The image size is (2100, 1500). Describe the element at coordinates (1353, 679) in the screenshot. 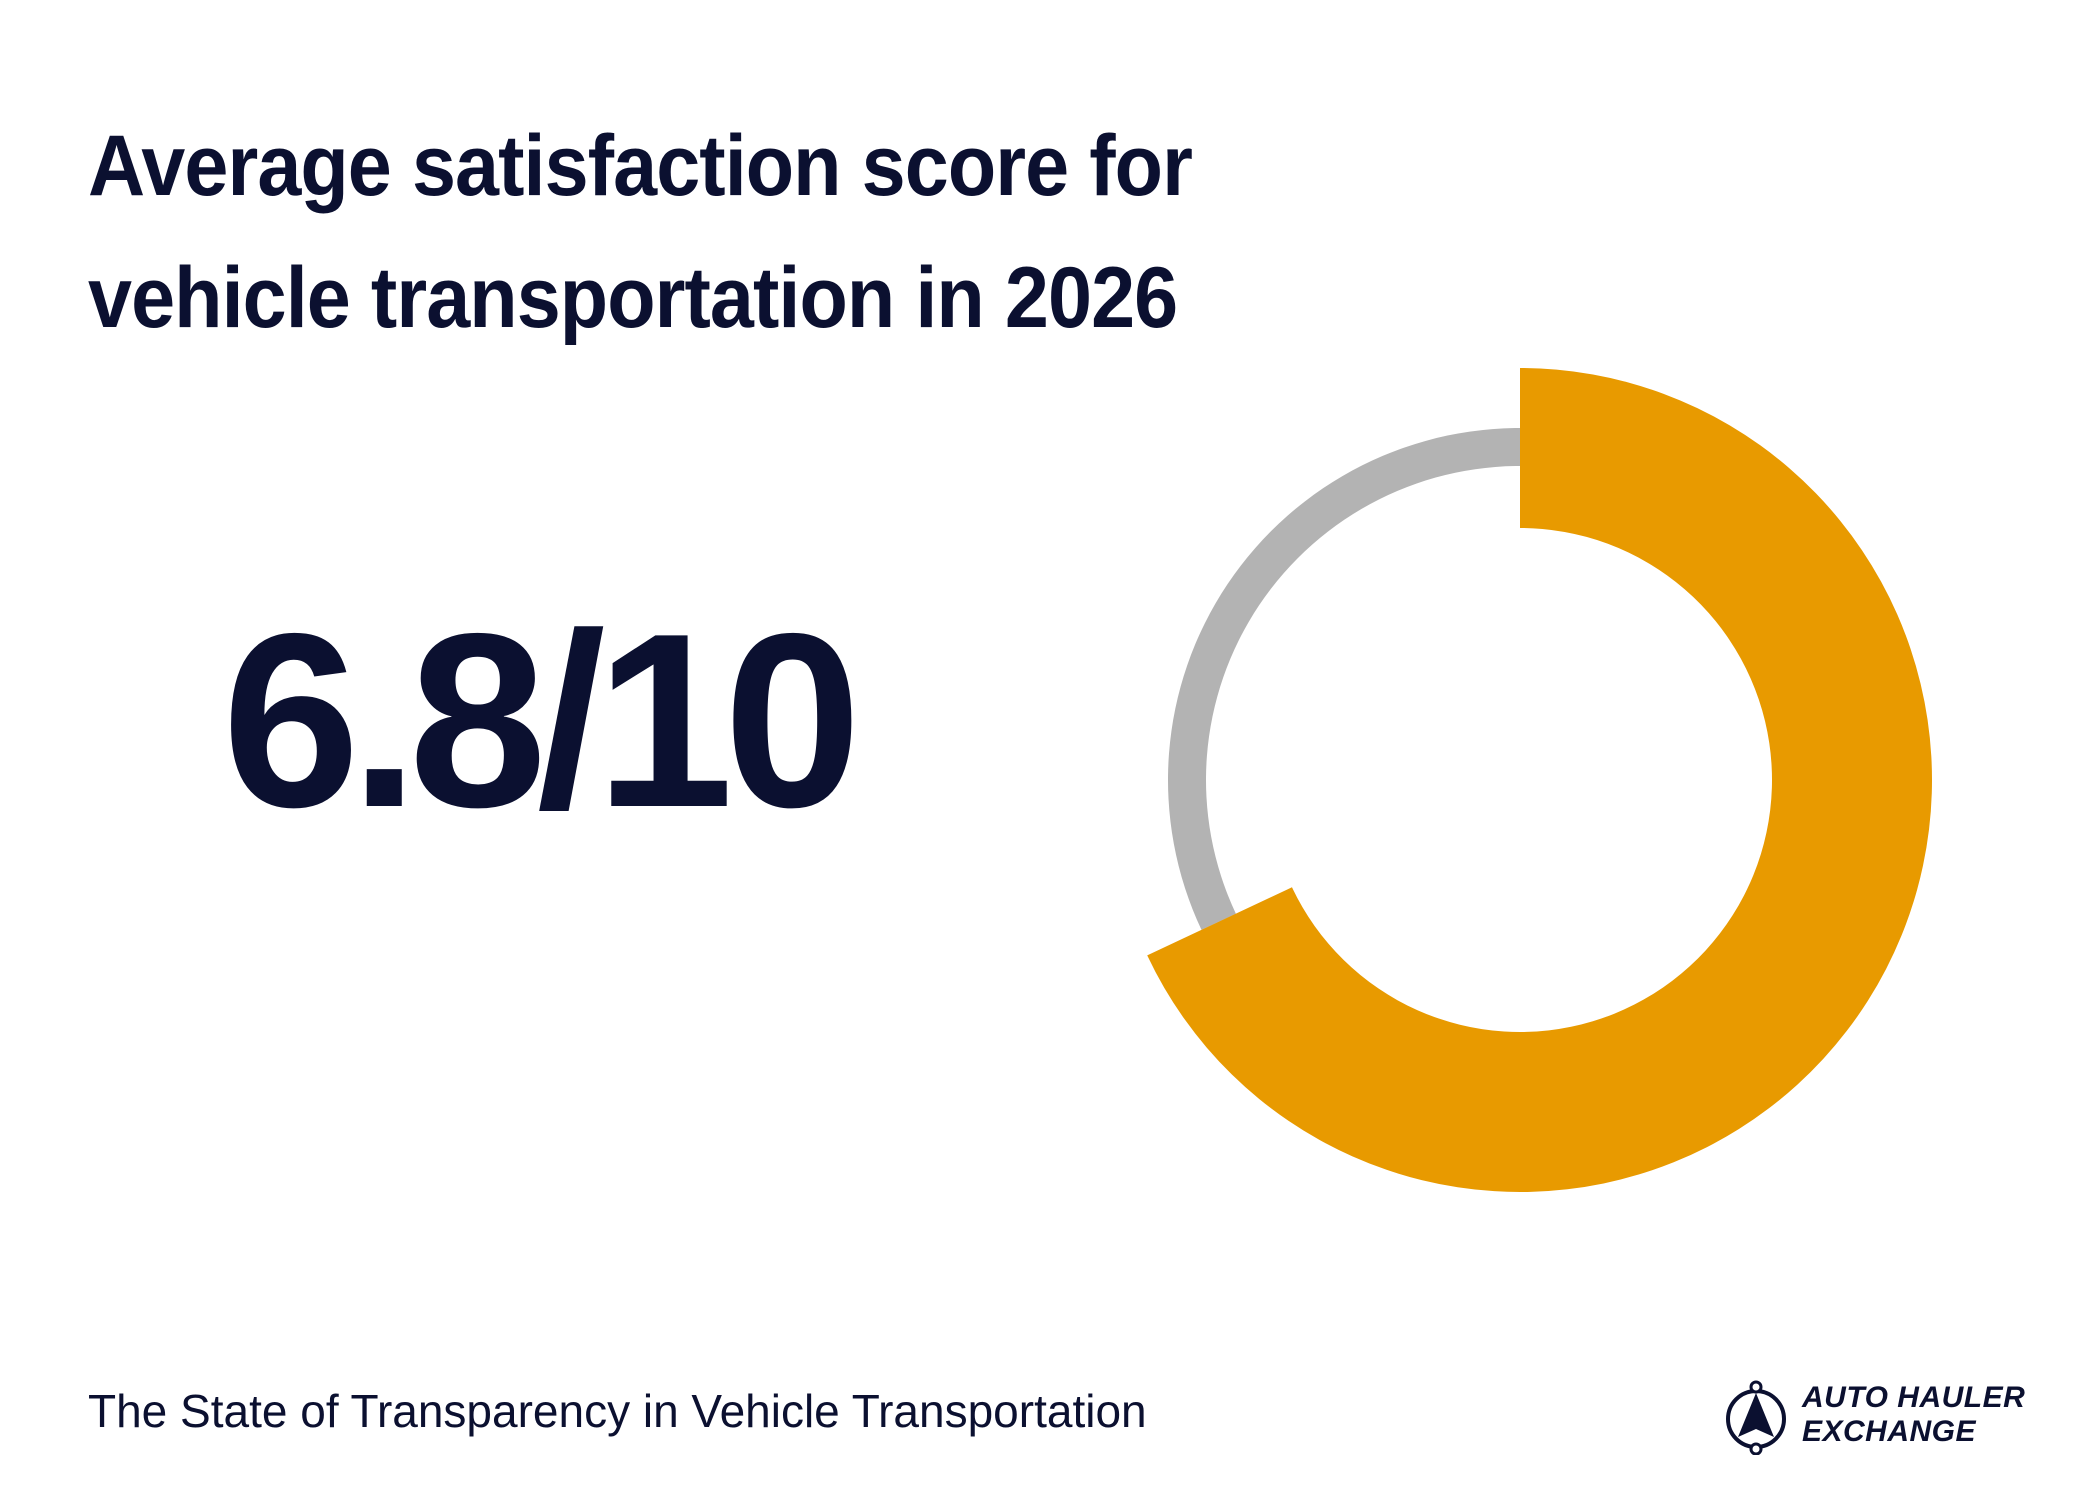

I see `donut-slice-remaining` at that location.